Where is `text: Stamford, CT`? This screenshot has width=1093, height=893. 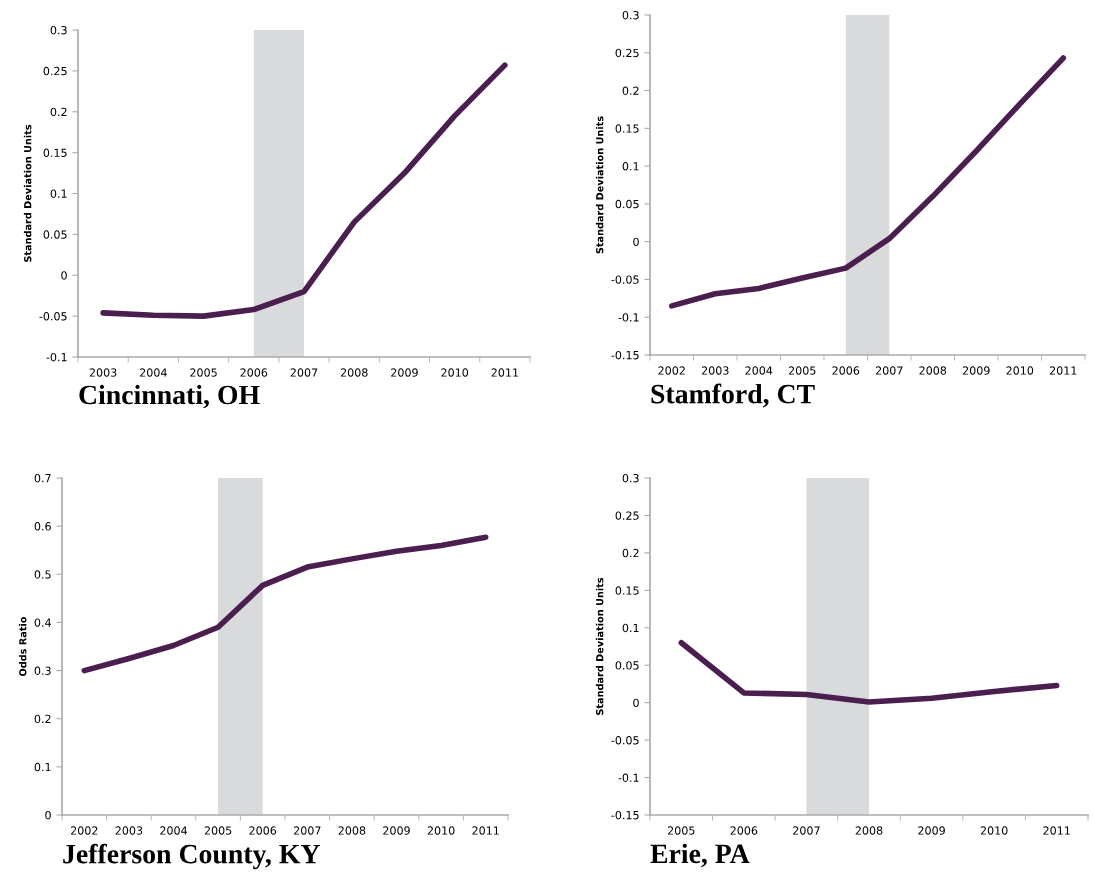 text: Stamford, CT is located at coordinates (733, 395).